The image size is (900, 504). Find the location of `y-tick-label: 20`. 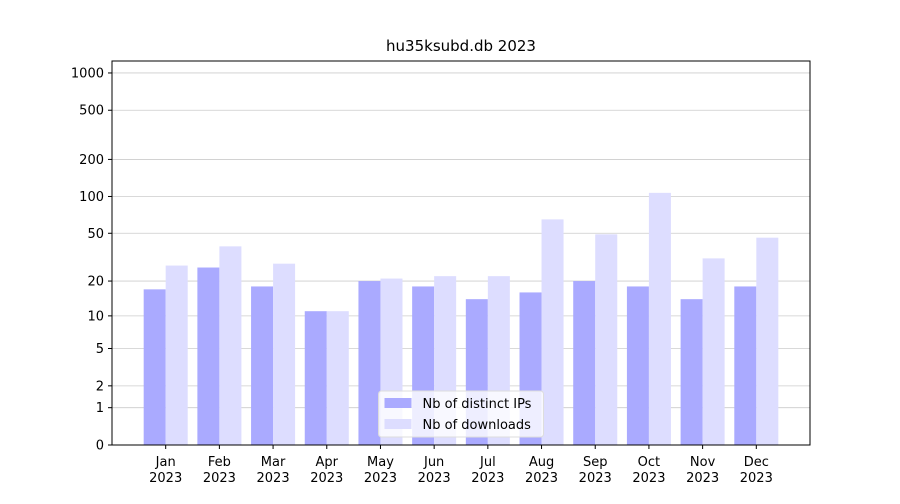

y-tick-label: 20 is located at coordinates (95, 282).